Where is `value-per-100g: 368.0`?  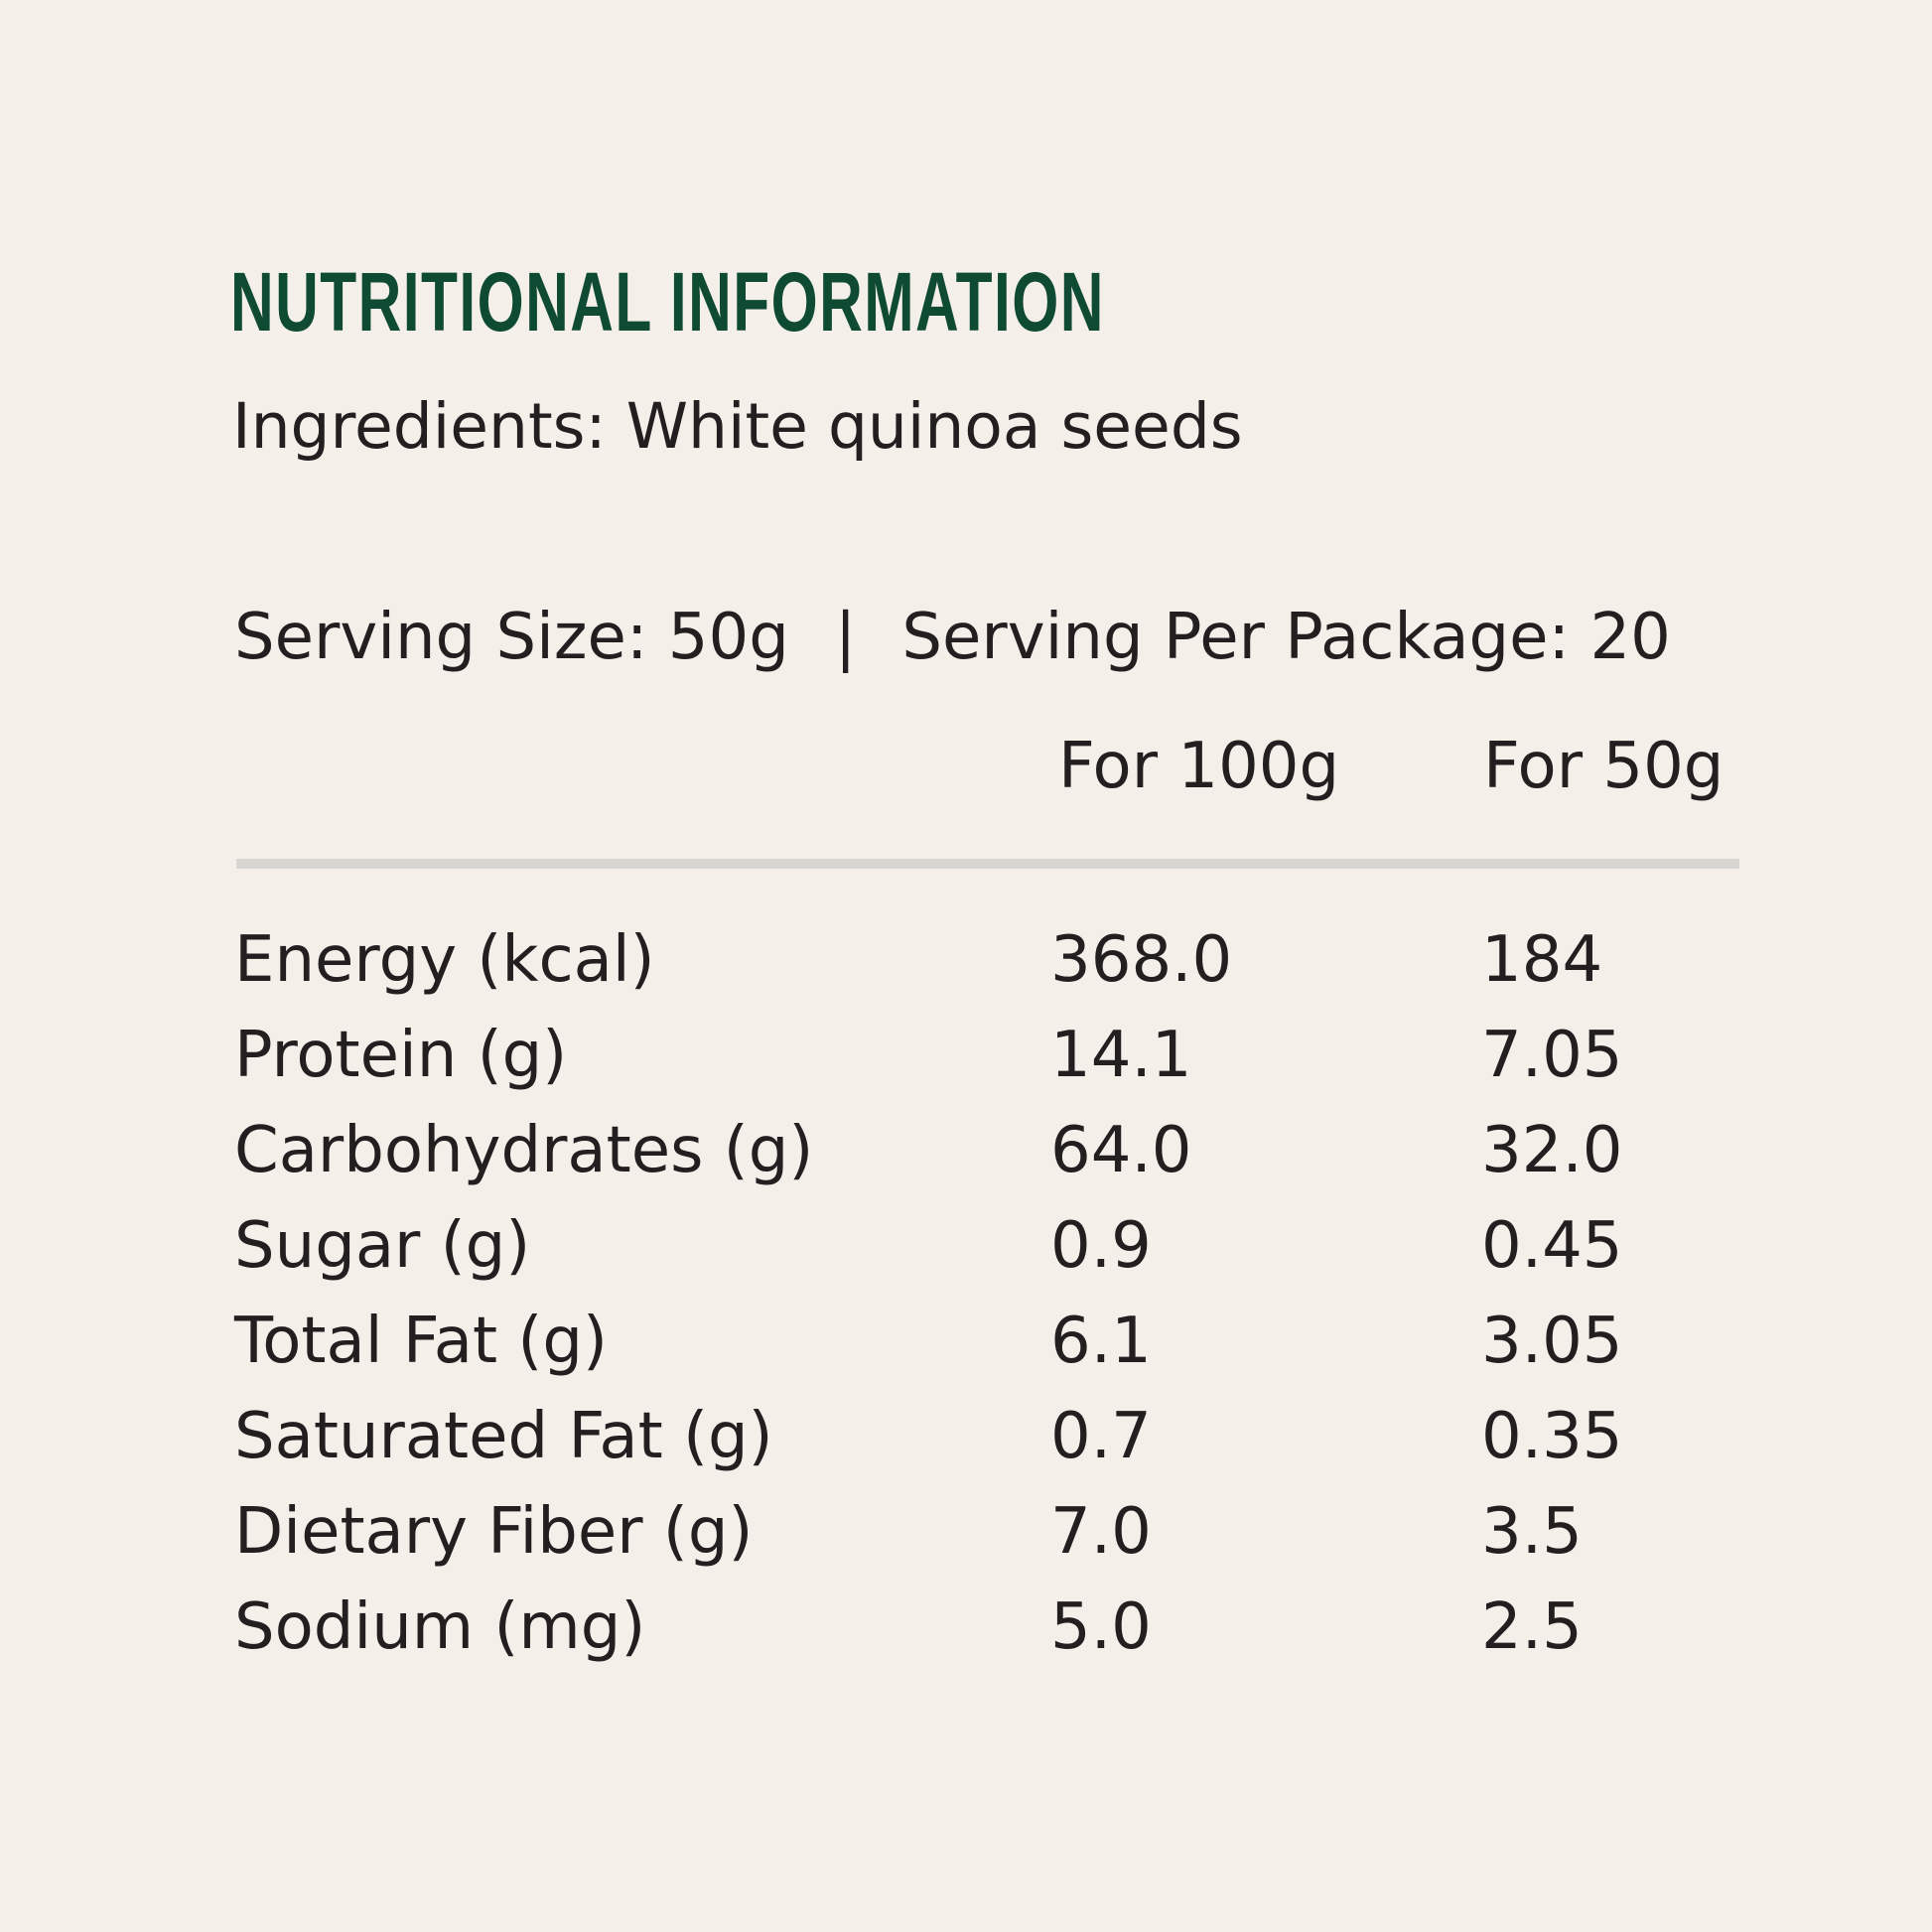 value-per-100g: 368.0 is located at coordinates (1141, 960).